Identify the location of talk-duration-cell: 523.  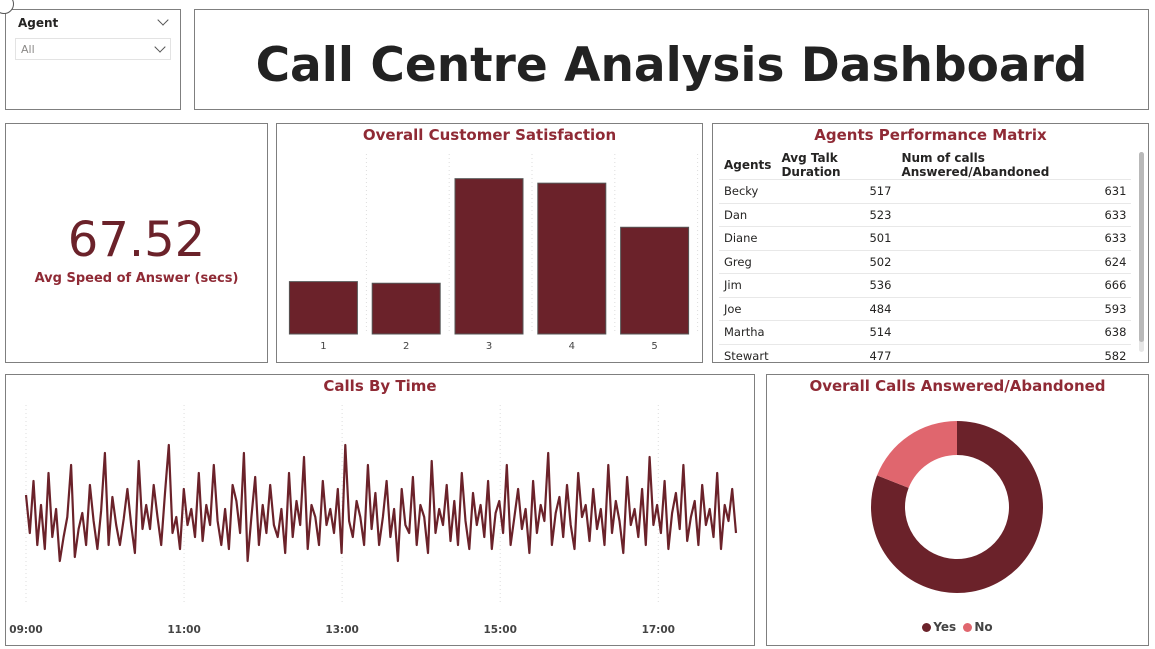
(836, 214).